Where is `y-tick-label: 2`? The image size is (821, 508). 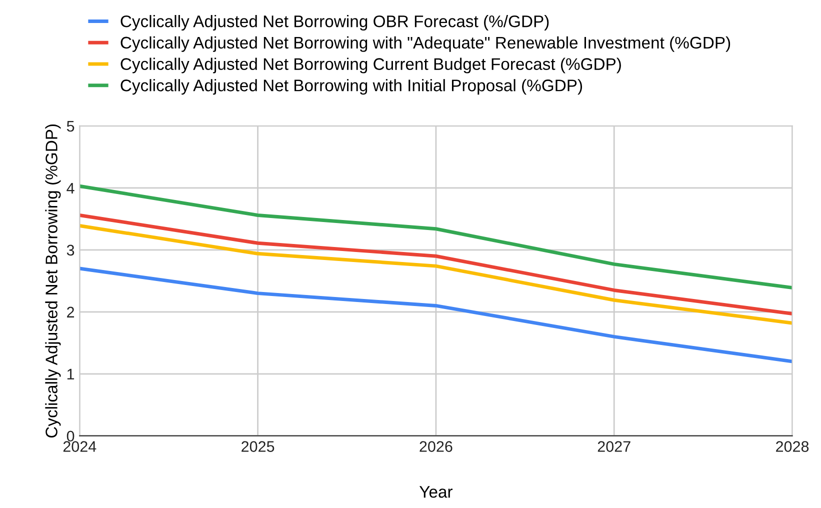
y-tick-label: 2 is located at coordinates (70, 312).